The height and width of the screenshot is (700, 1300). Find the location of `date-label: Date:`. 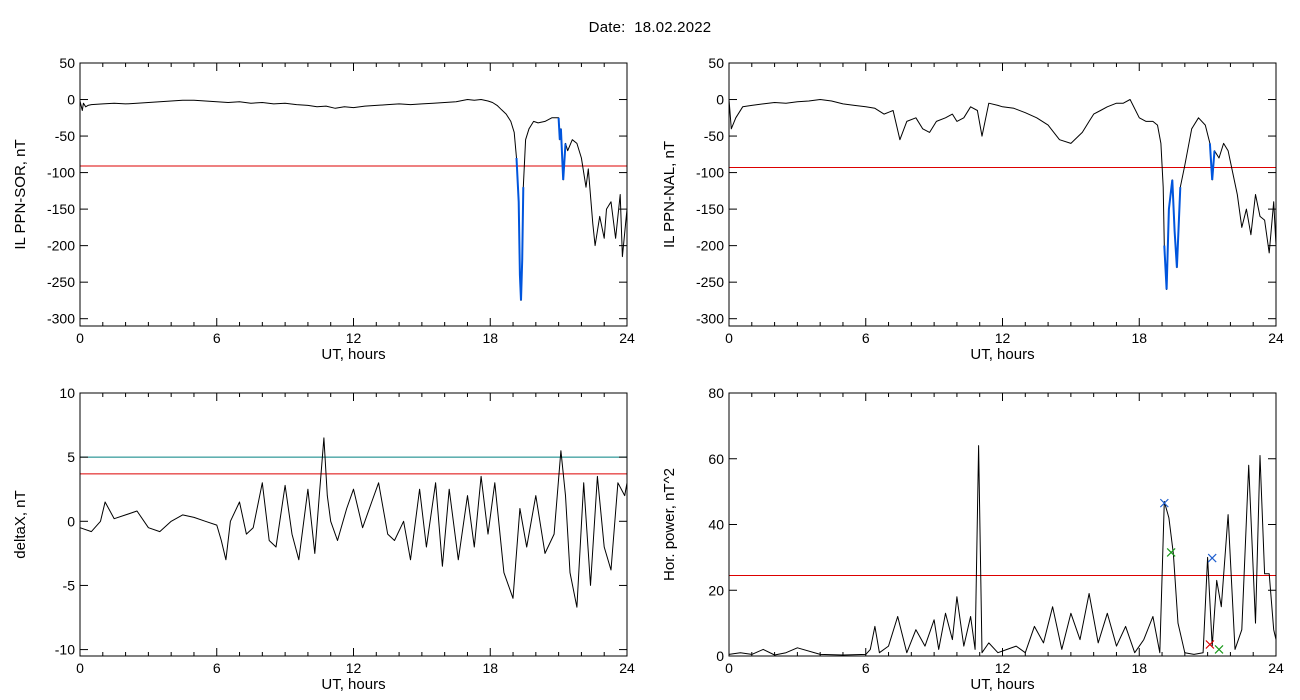

date-label: Date: is located at coordinates (607, 27).